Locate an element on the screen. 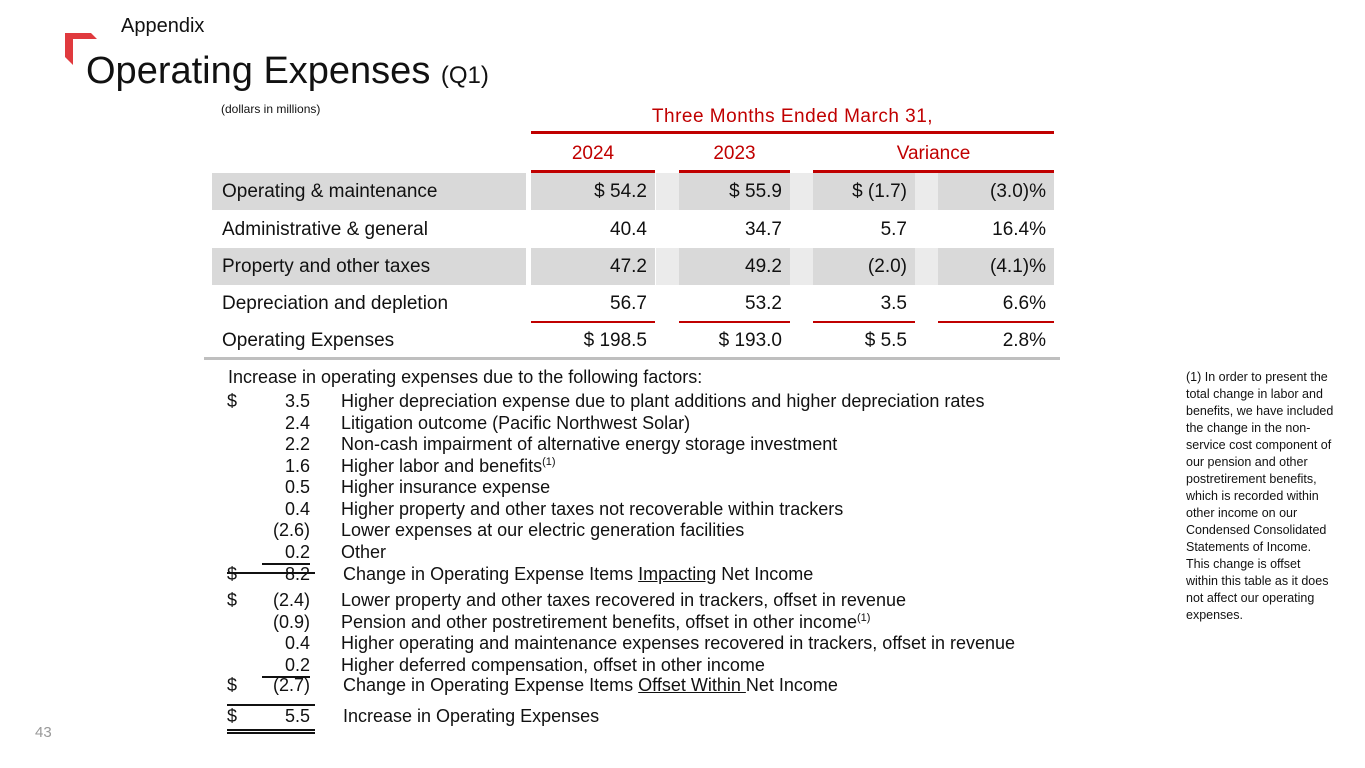 Image resolution: width=1365 pixels, height=768 pixels. variance-amount: $ 5.5 is located at coordinates (885, 340).